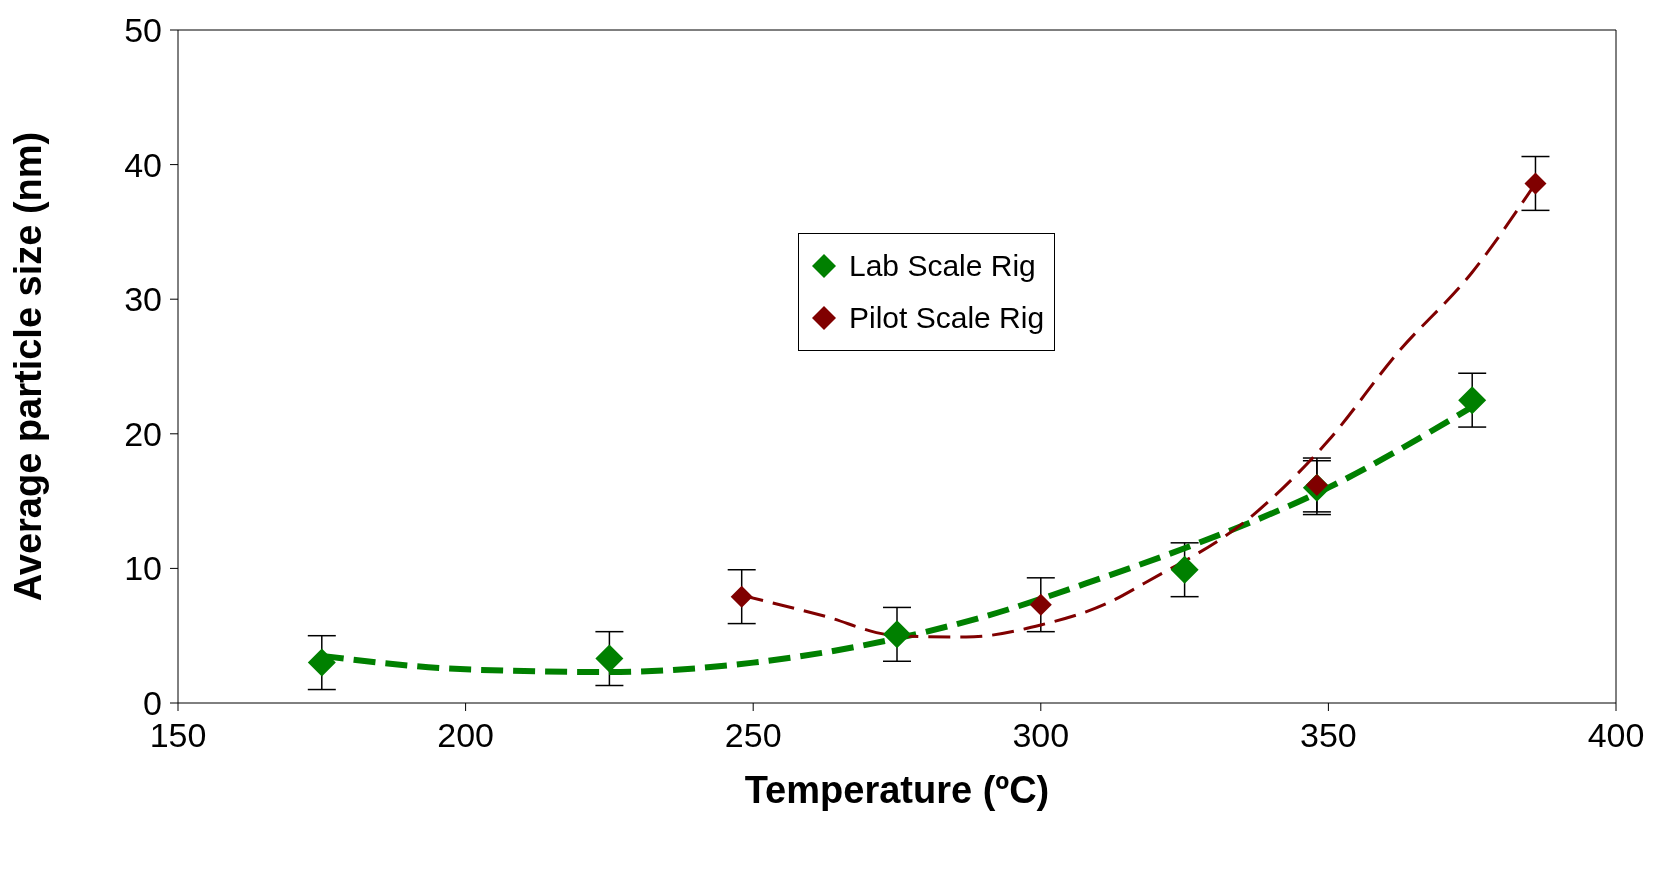 Image resolution: width=1666 pixels, height=870 pixels. What do you see at coordinates (143, 568) in the screenshot?
I see `y-tick-label: 10` at bounding box center [143, 568].